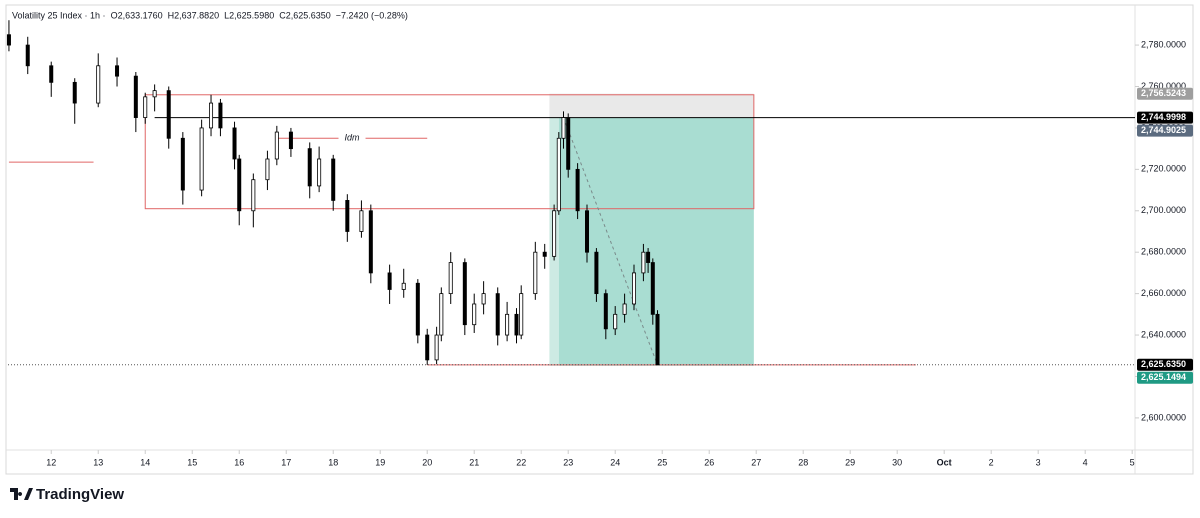 This screenshot has height=518, width=1200. I want to click on x-tick-label: 15, so click(192, 462).